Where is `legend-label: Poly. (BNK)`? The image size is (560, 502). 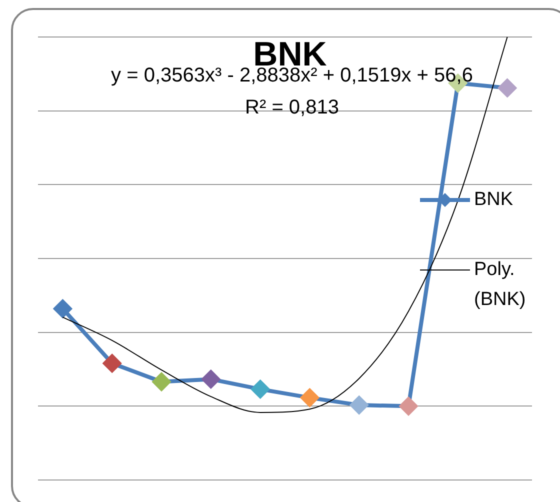 legend-label: Poly. (BNK) is located at coordinates (500, 284).